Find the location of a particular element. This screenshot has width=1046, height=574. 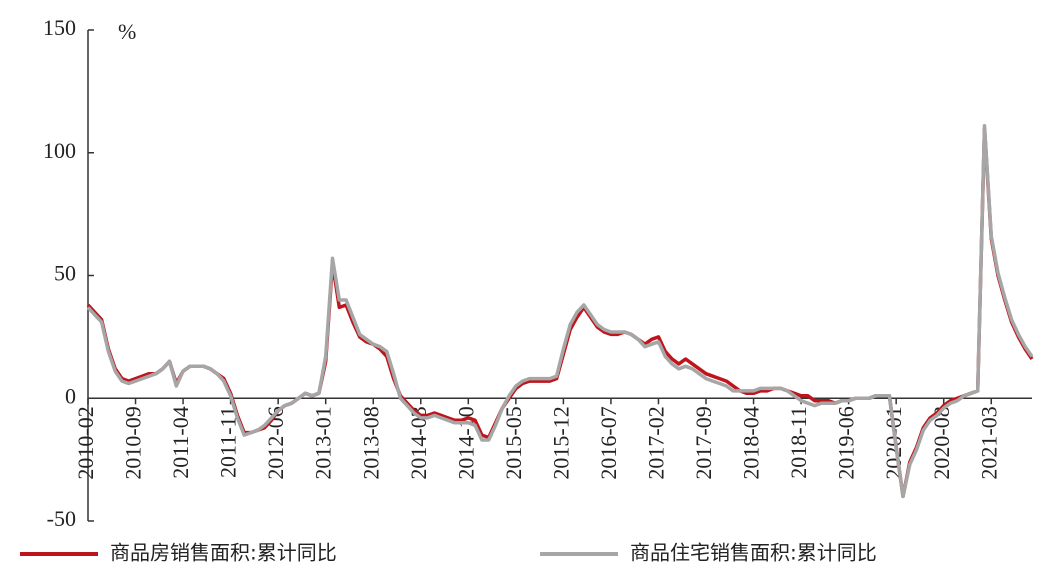

x-tick-label: 2015-12 is located at coordinates (560, 442).